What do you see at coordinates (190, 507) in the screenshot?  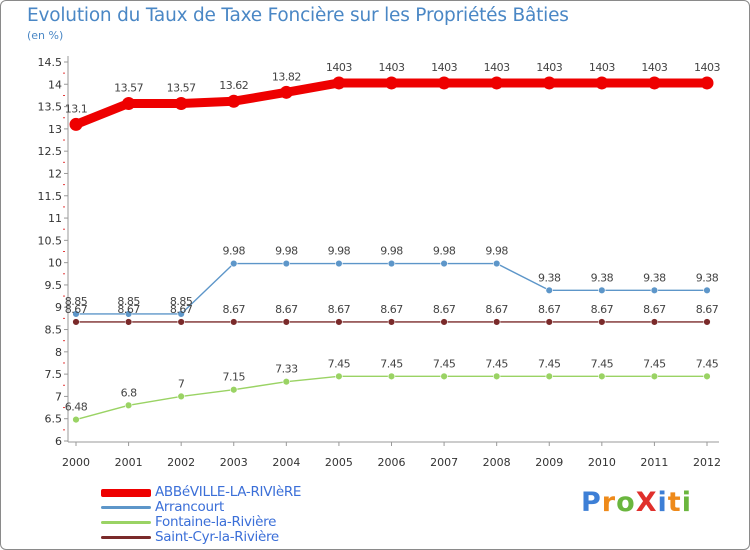 I see `legend-label: Arrancourt` at bounding box center [190, 507].